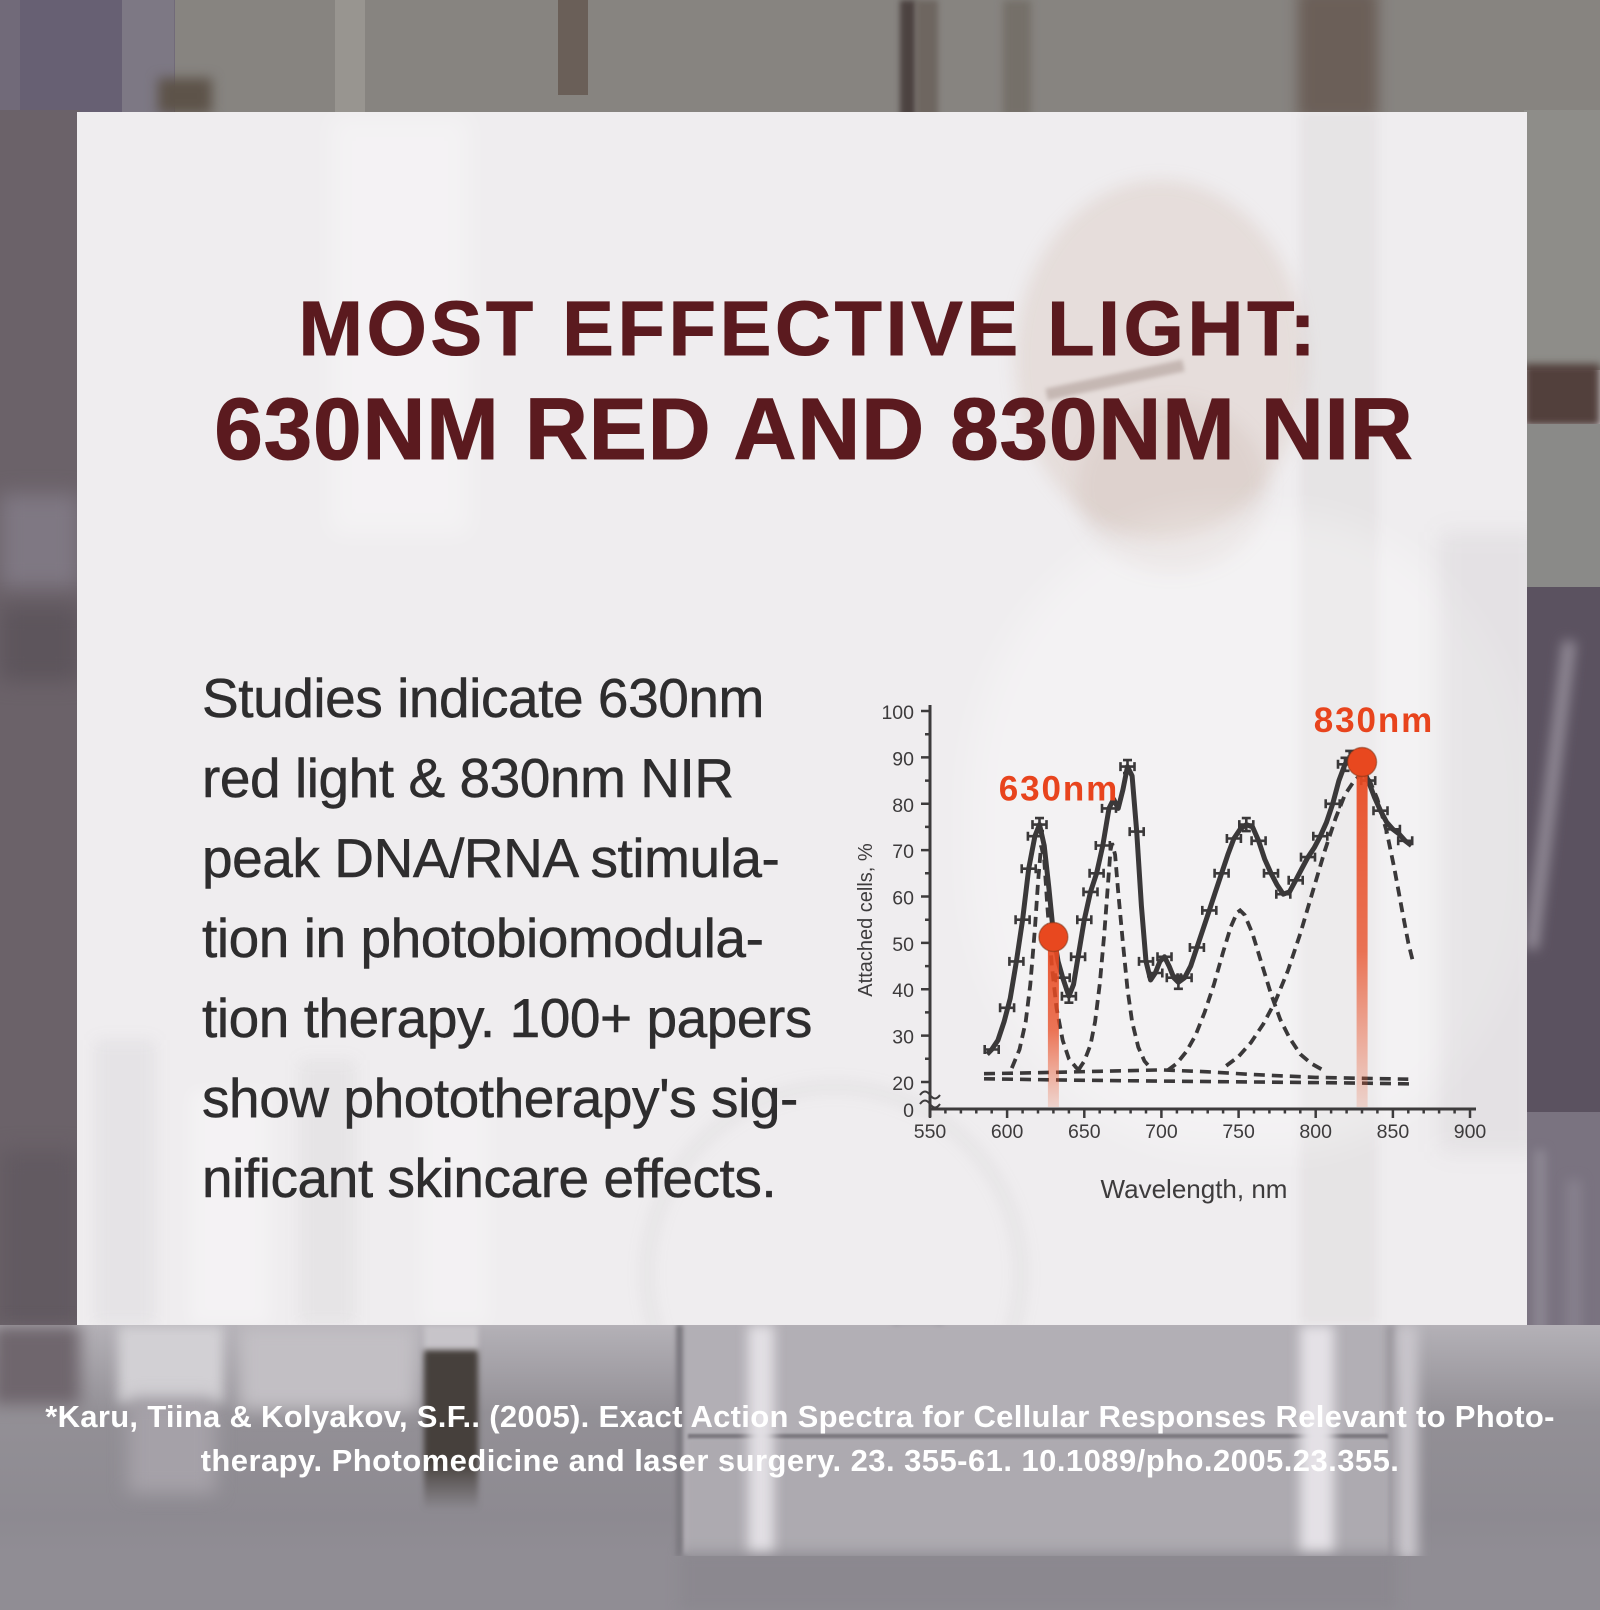 The width and height of the screenshot is (1600, 1610). What do you see at coordinates (1059, 789) in the screenshot?
I see `svg-text: 630nm` at bounding box center [1059, 789].